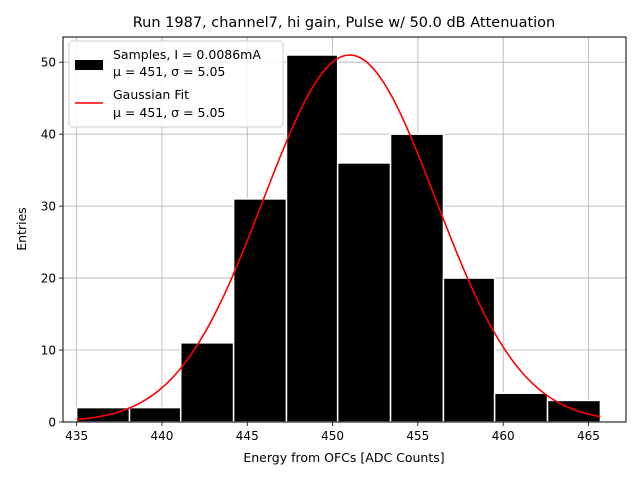 The height and width of the screenshot is (480, 640). Describe the element at coordinates (48, 351) in the screenshot. I see `y-tick-label-1: 10` at that location.